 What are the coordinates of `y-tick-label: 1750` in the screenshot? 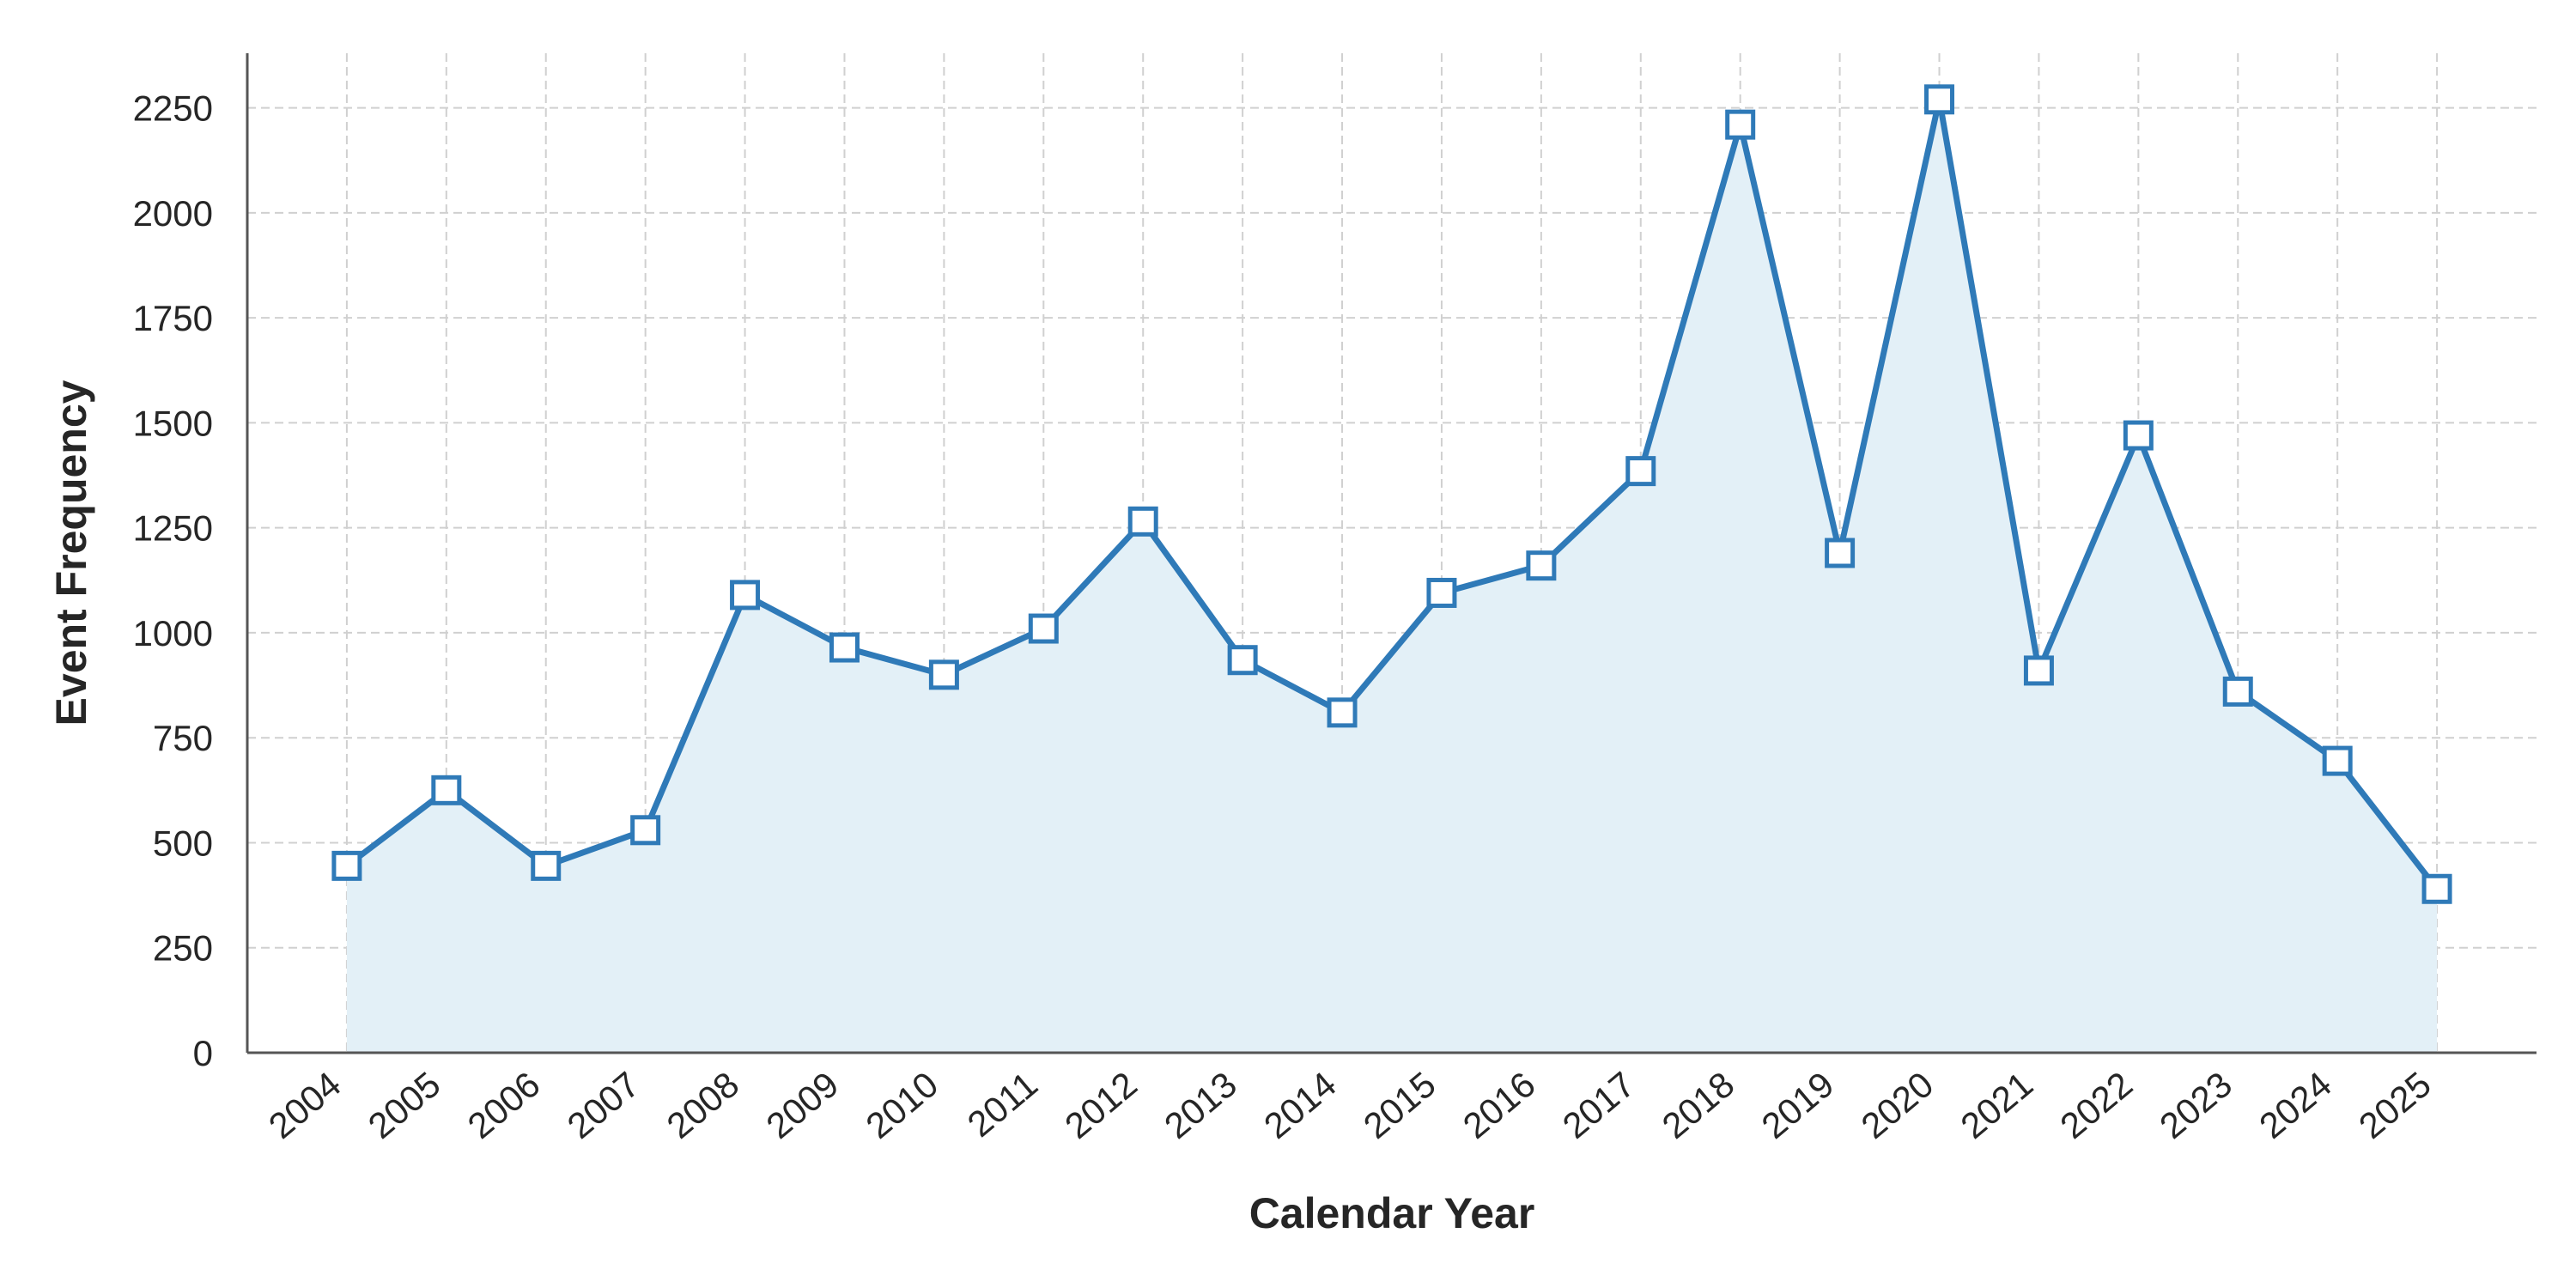 It's located at (173, 318).